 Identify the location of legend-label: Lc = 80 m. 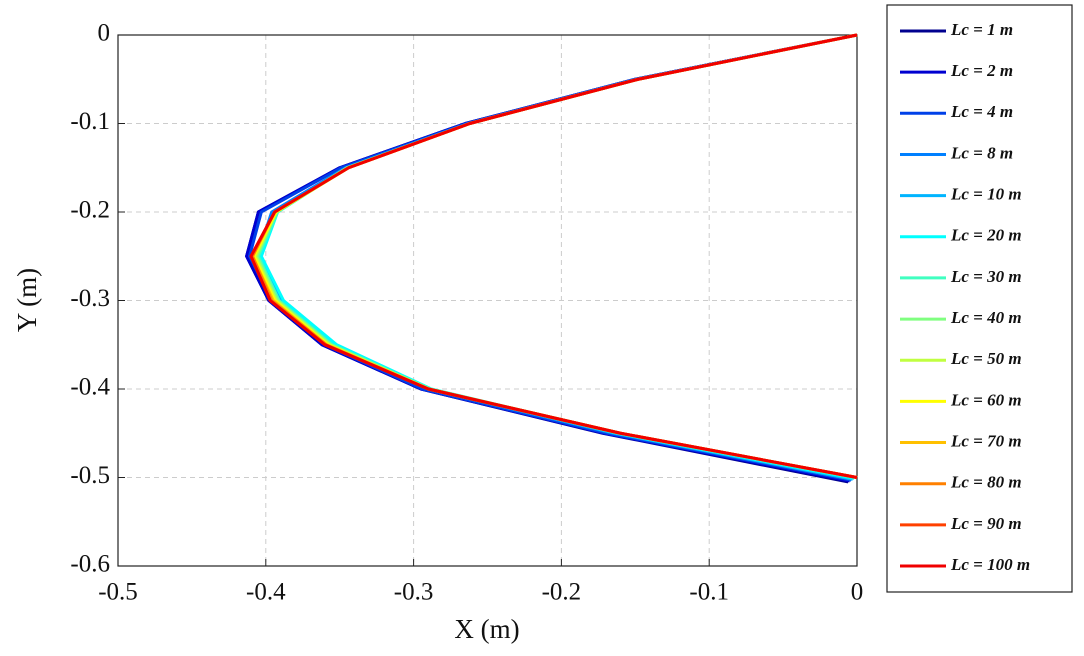
(986, 482).